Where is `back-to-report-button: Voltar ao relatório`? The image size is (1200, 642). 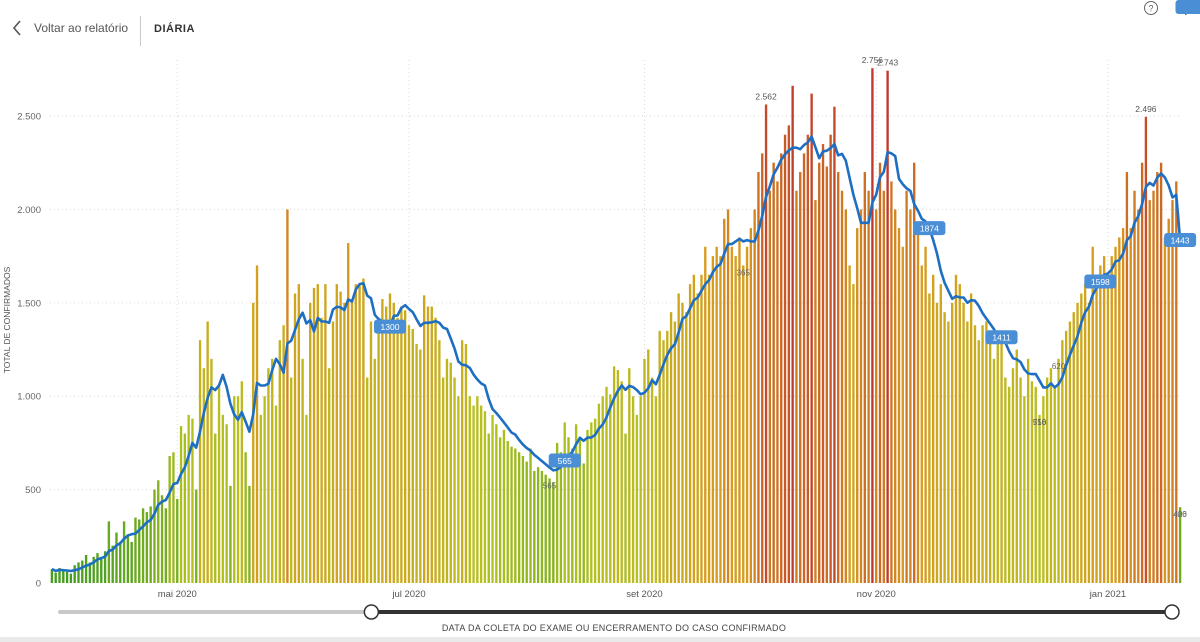
back-to-report-button: Voltar ao relatório is located at coordinates (70, 28).